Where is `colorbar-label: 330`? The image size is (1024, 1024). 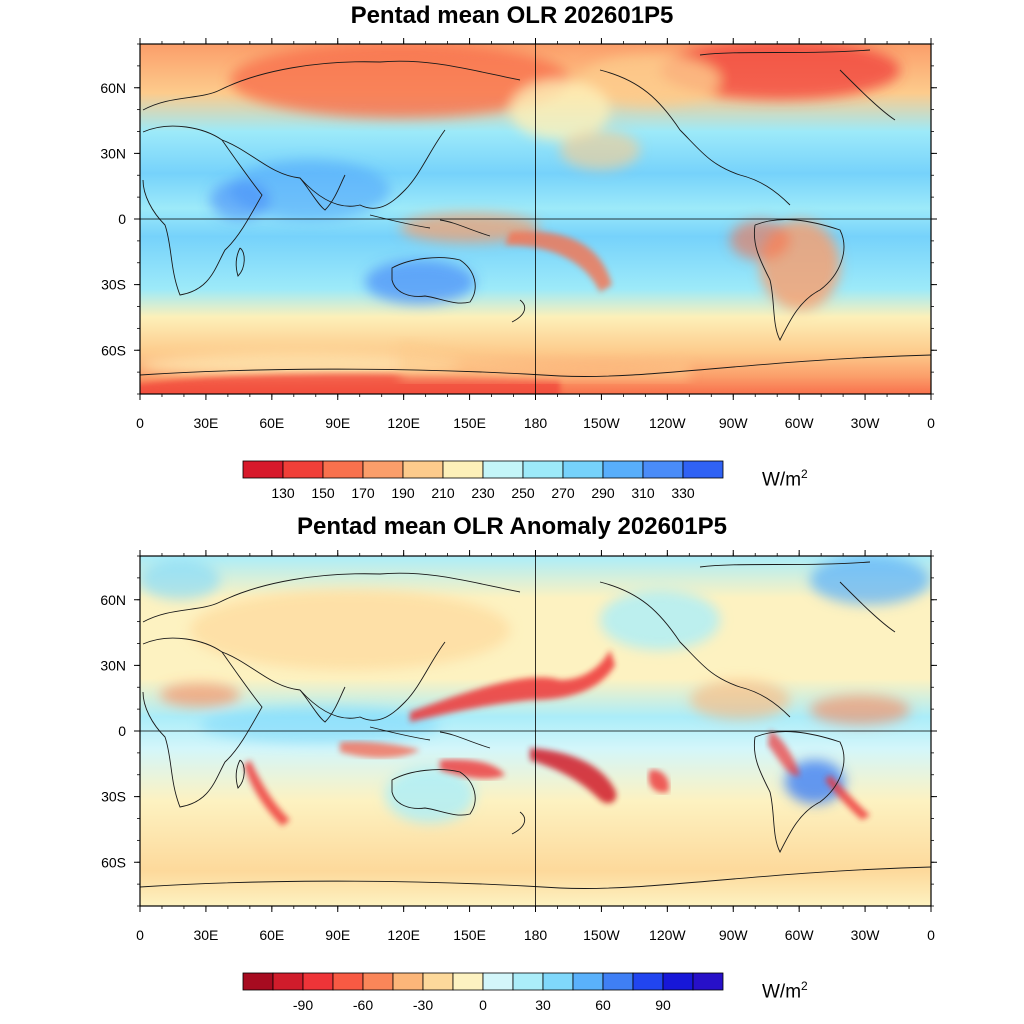 colorbar-label: 330 is located at coordinates (683, 493).